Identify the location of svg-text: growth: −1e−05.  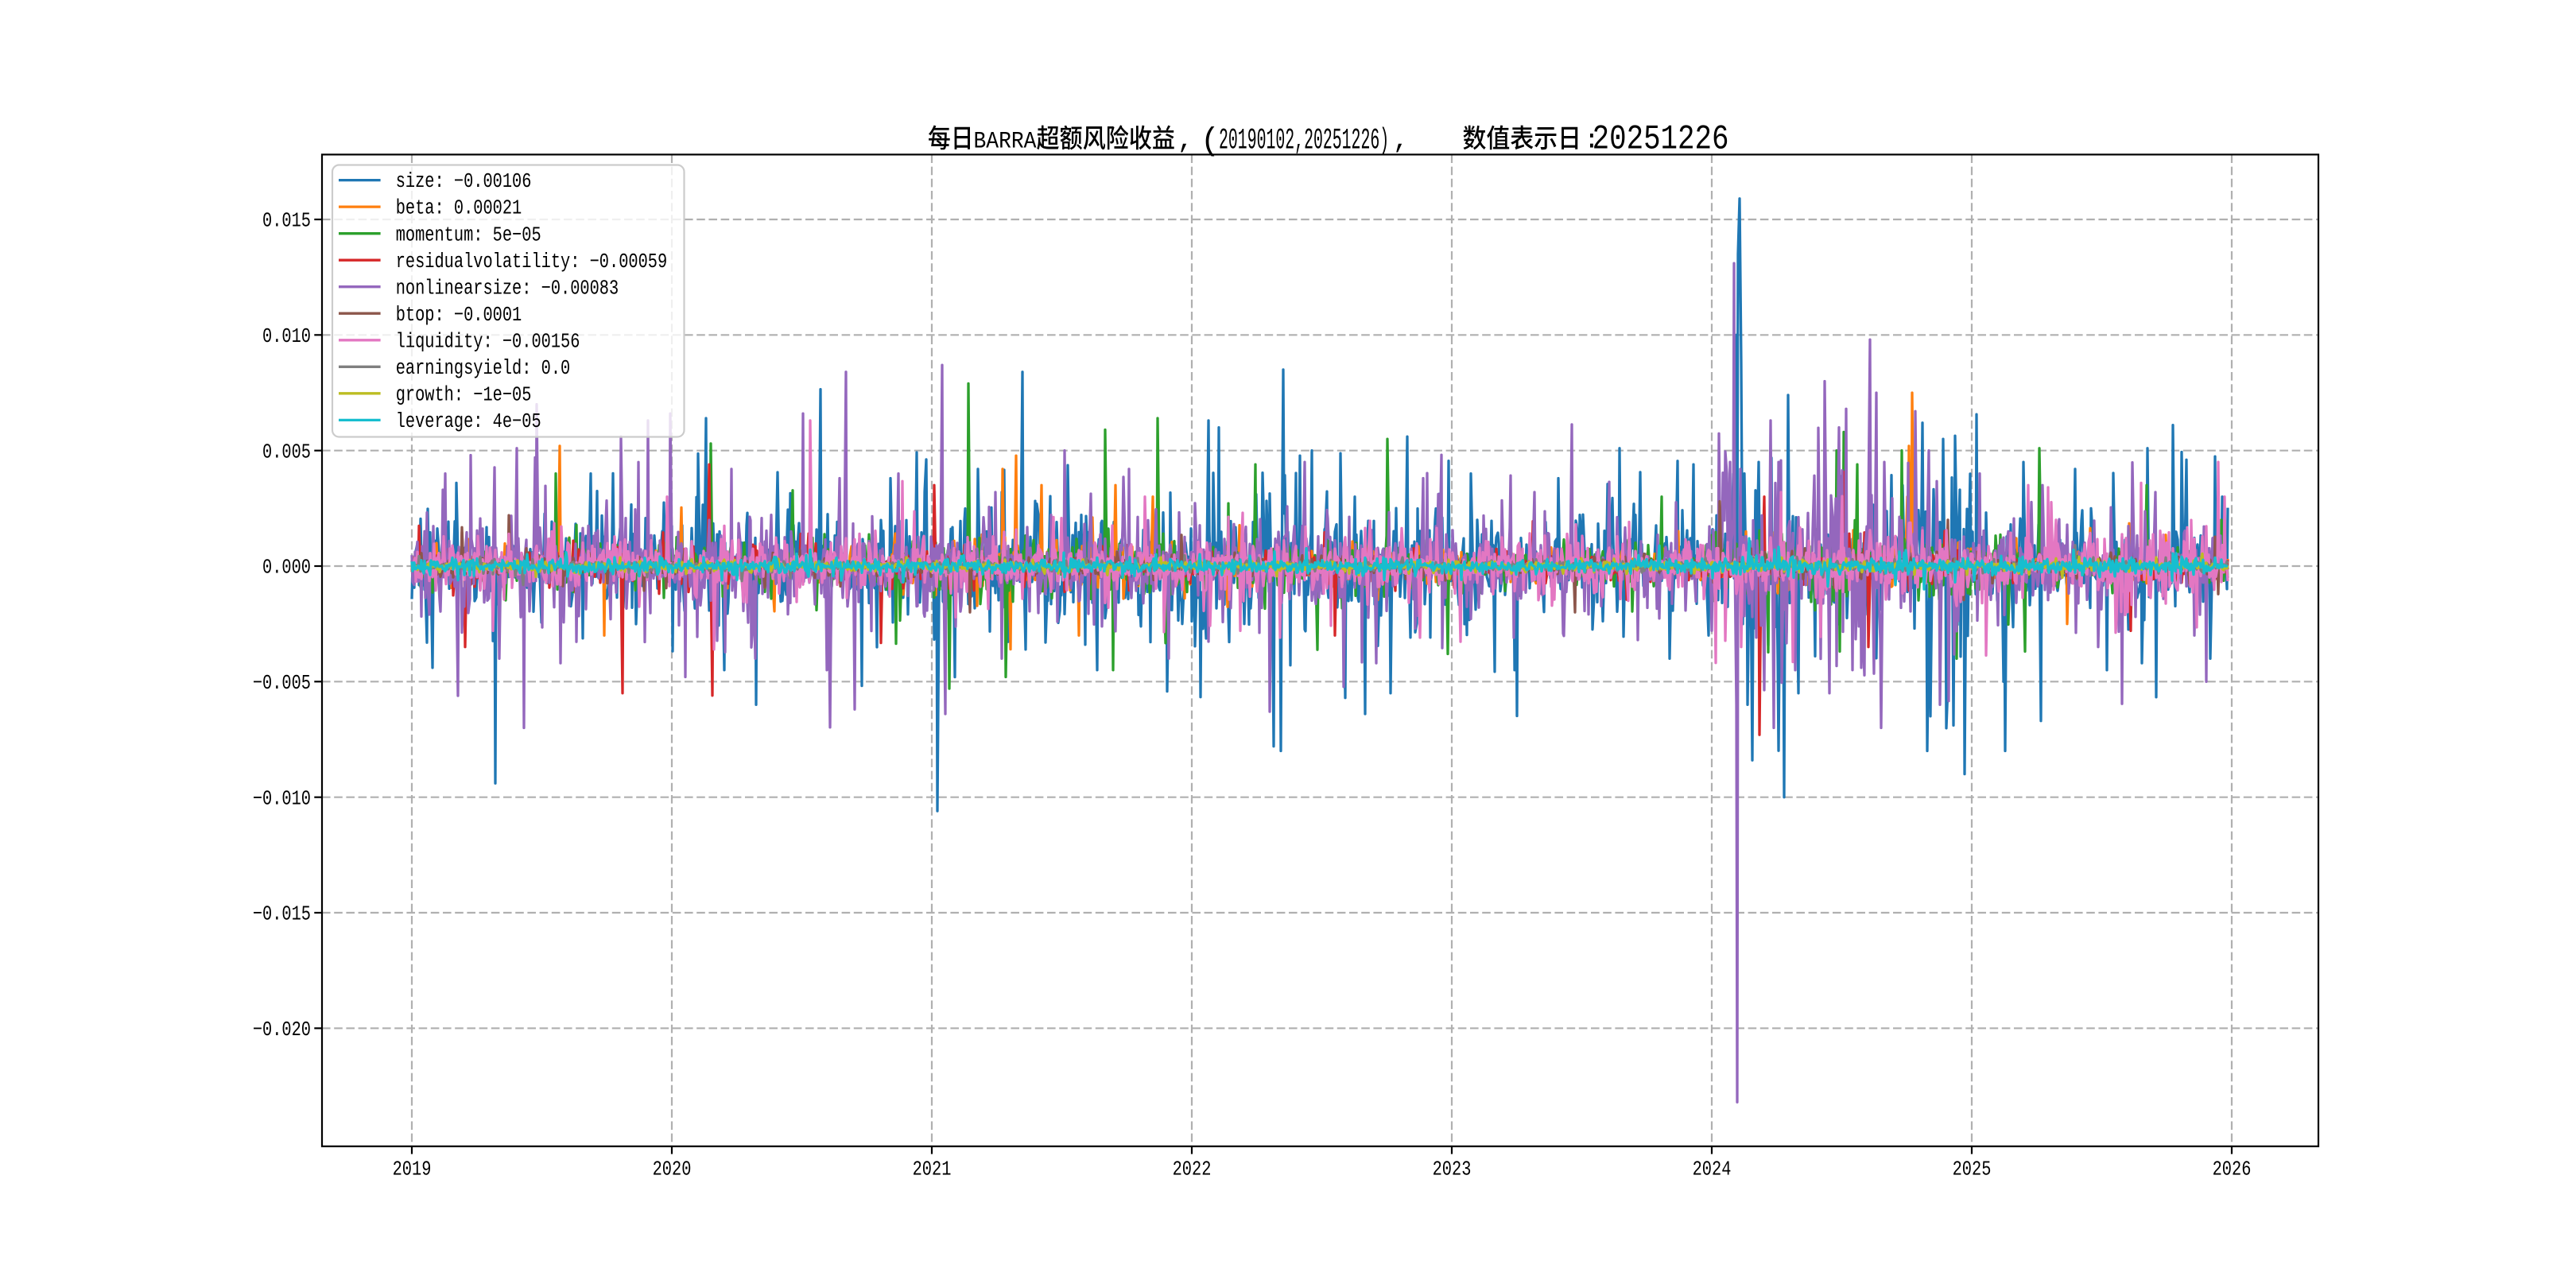
(464, 395).